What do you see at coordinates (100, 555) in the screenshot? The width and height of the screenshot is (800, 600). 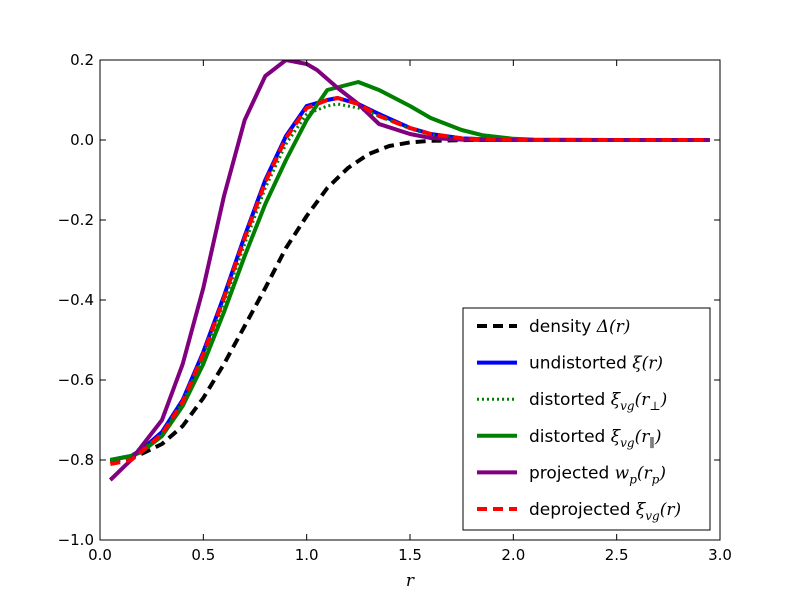 I see `x-tick-label: 0.0` at bounding box center [100, 555].